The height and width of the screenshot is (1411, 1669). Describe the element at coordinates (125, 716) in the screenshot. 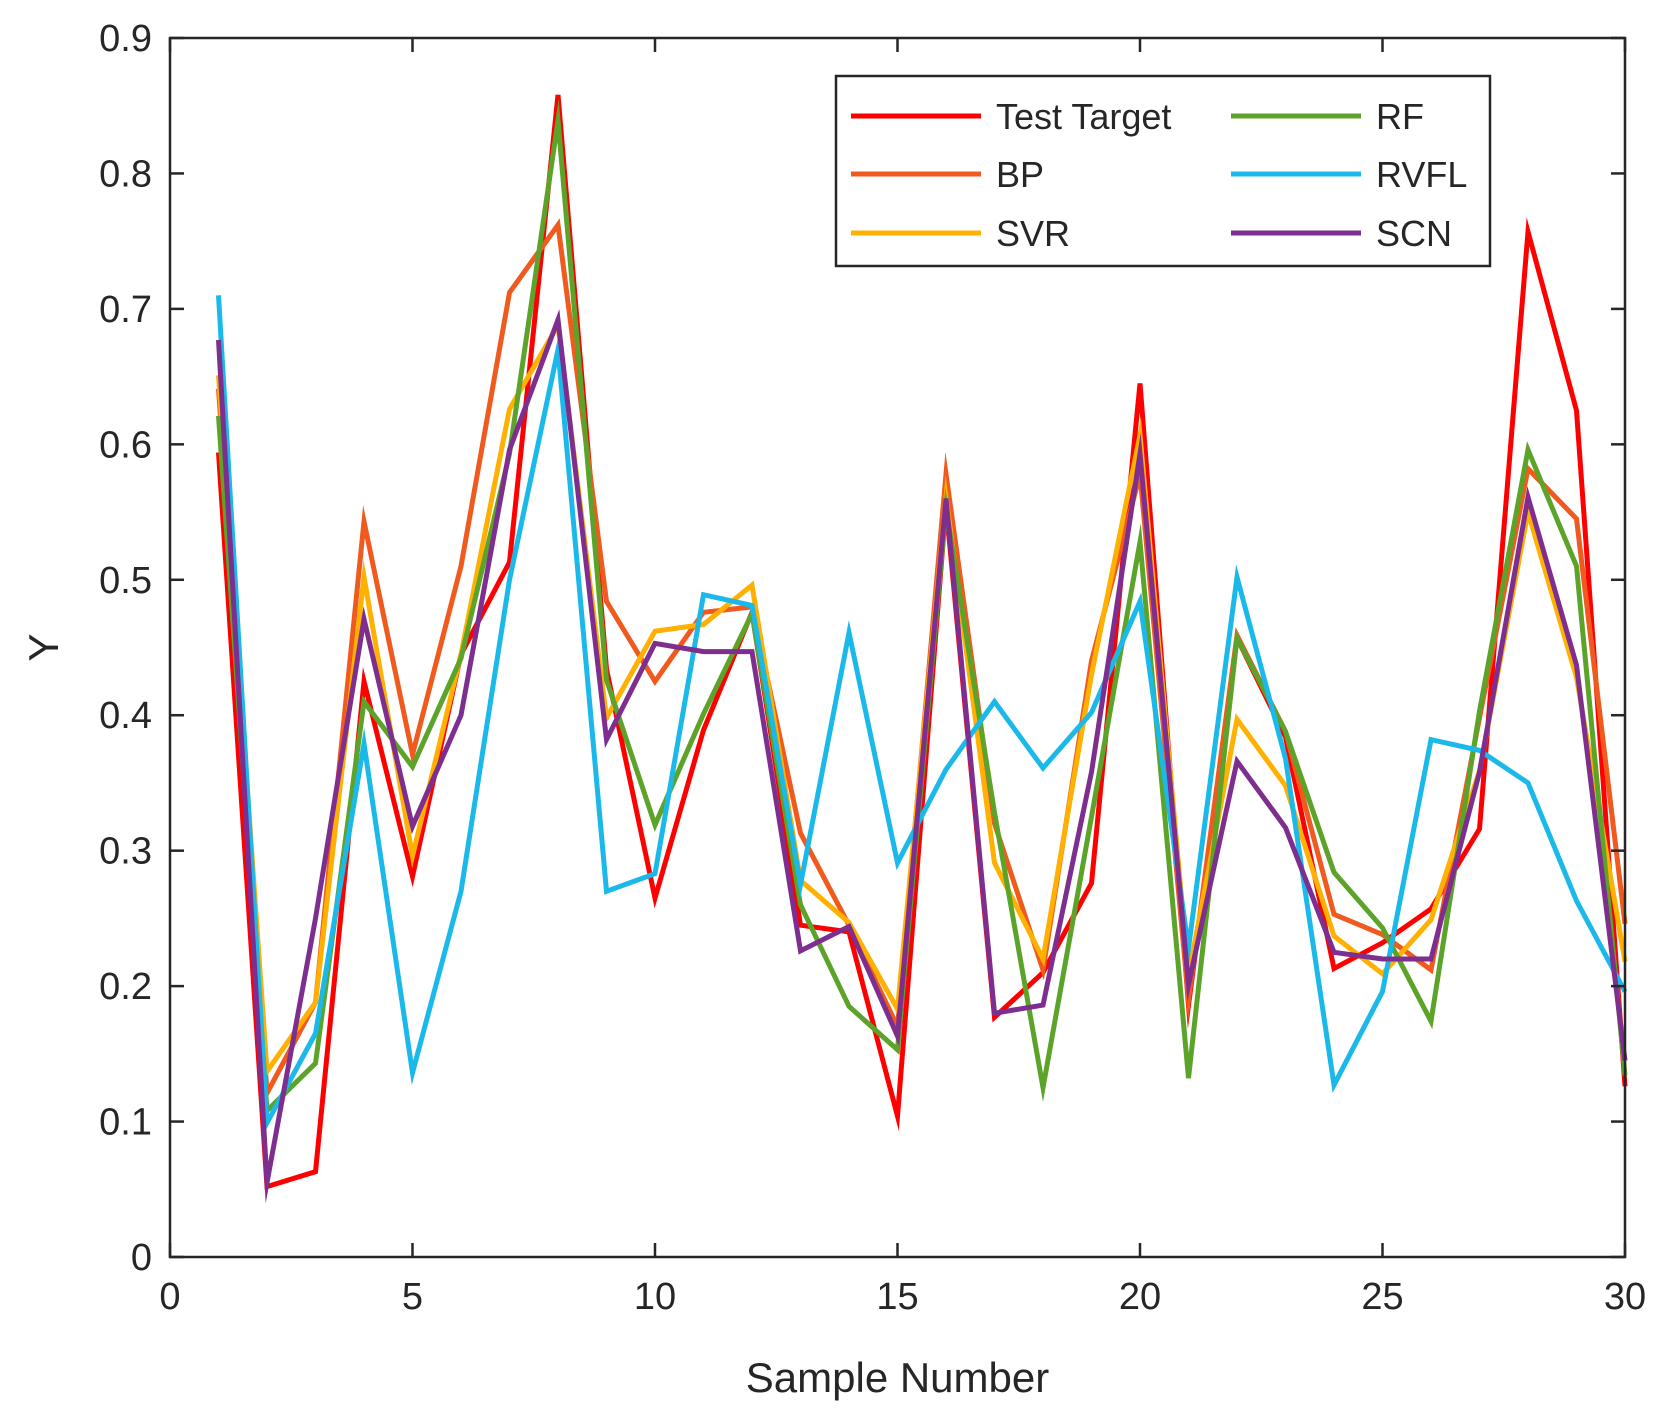

I see `y-tick-label: 0.4` at that location.